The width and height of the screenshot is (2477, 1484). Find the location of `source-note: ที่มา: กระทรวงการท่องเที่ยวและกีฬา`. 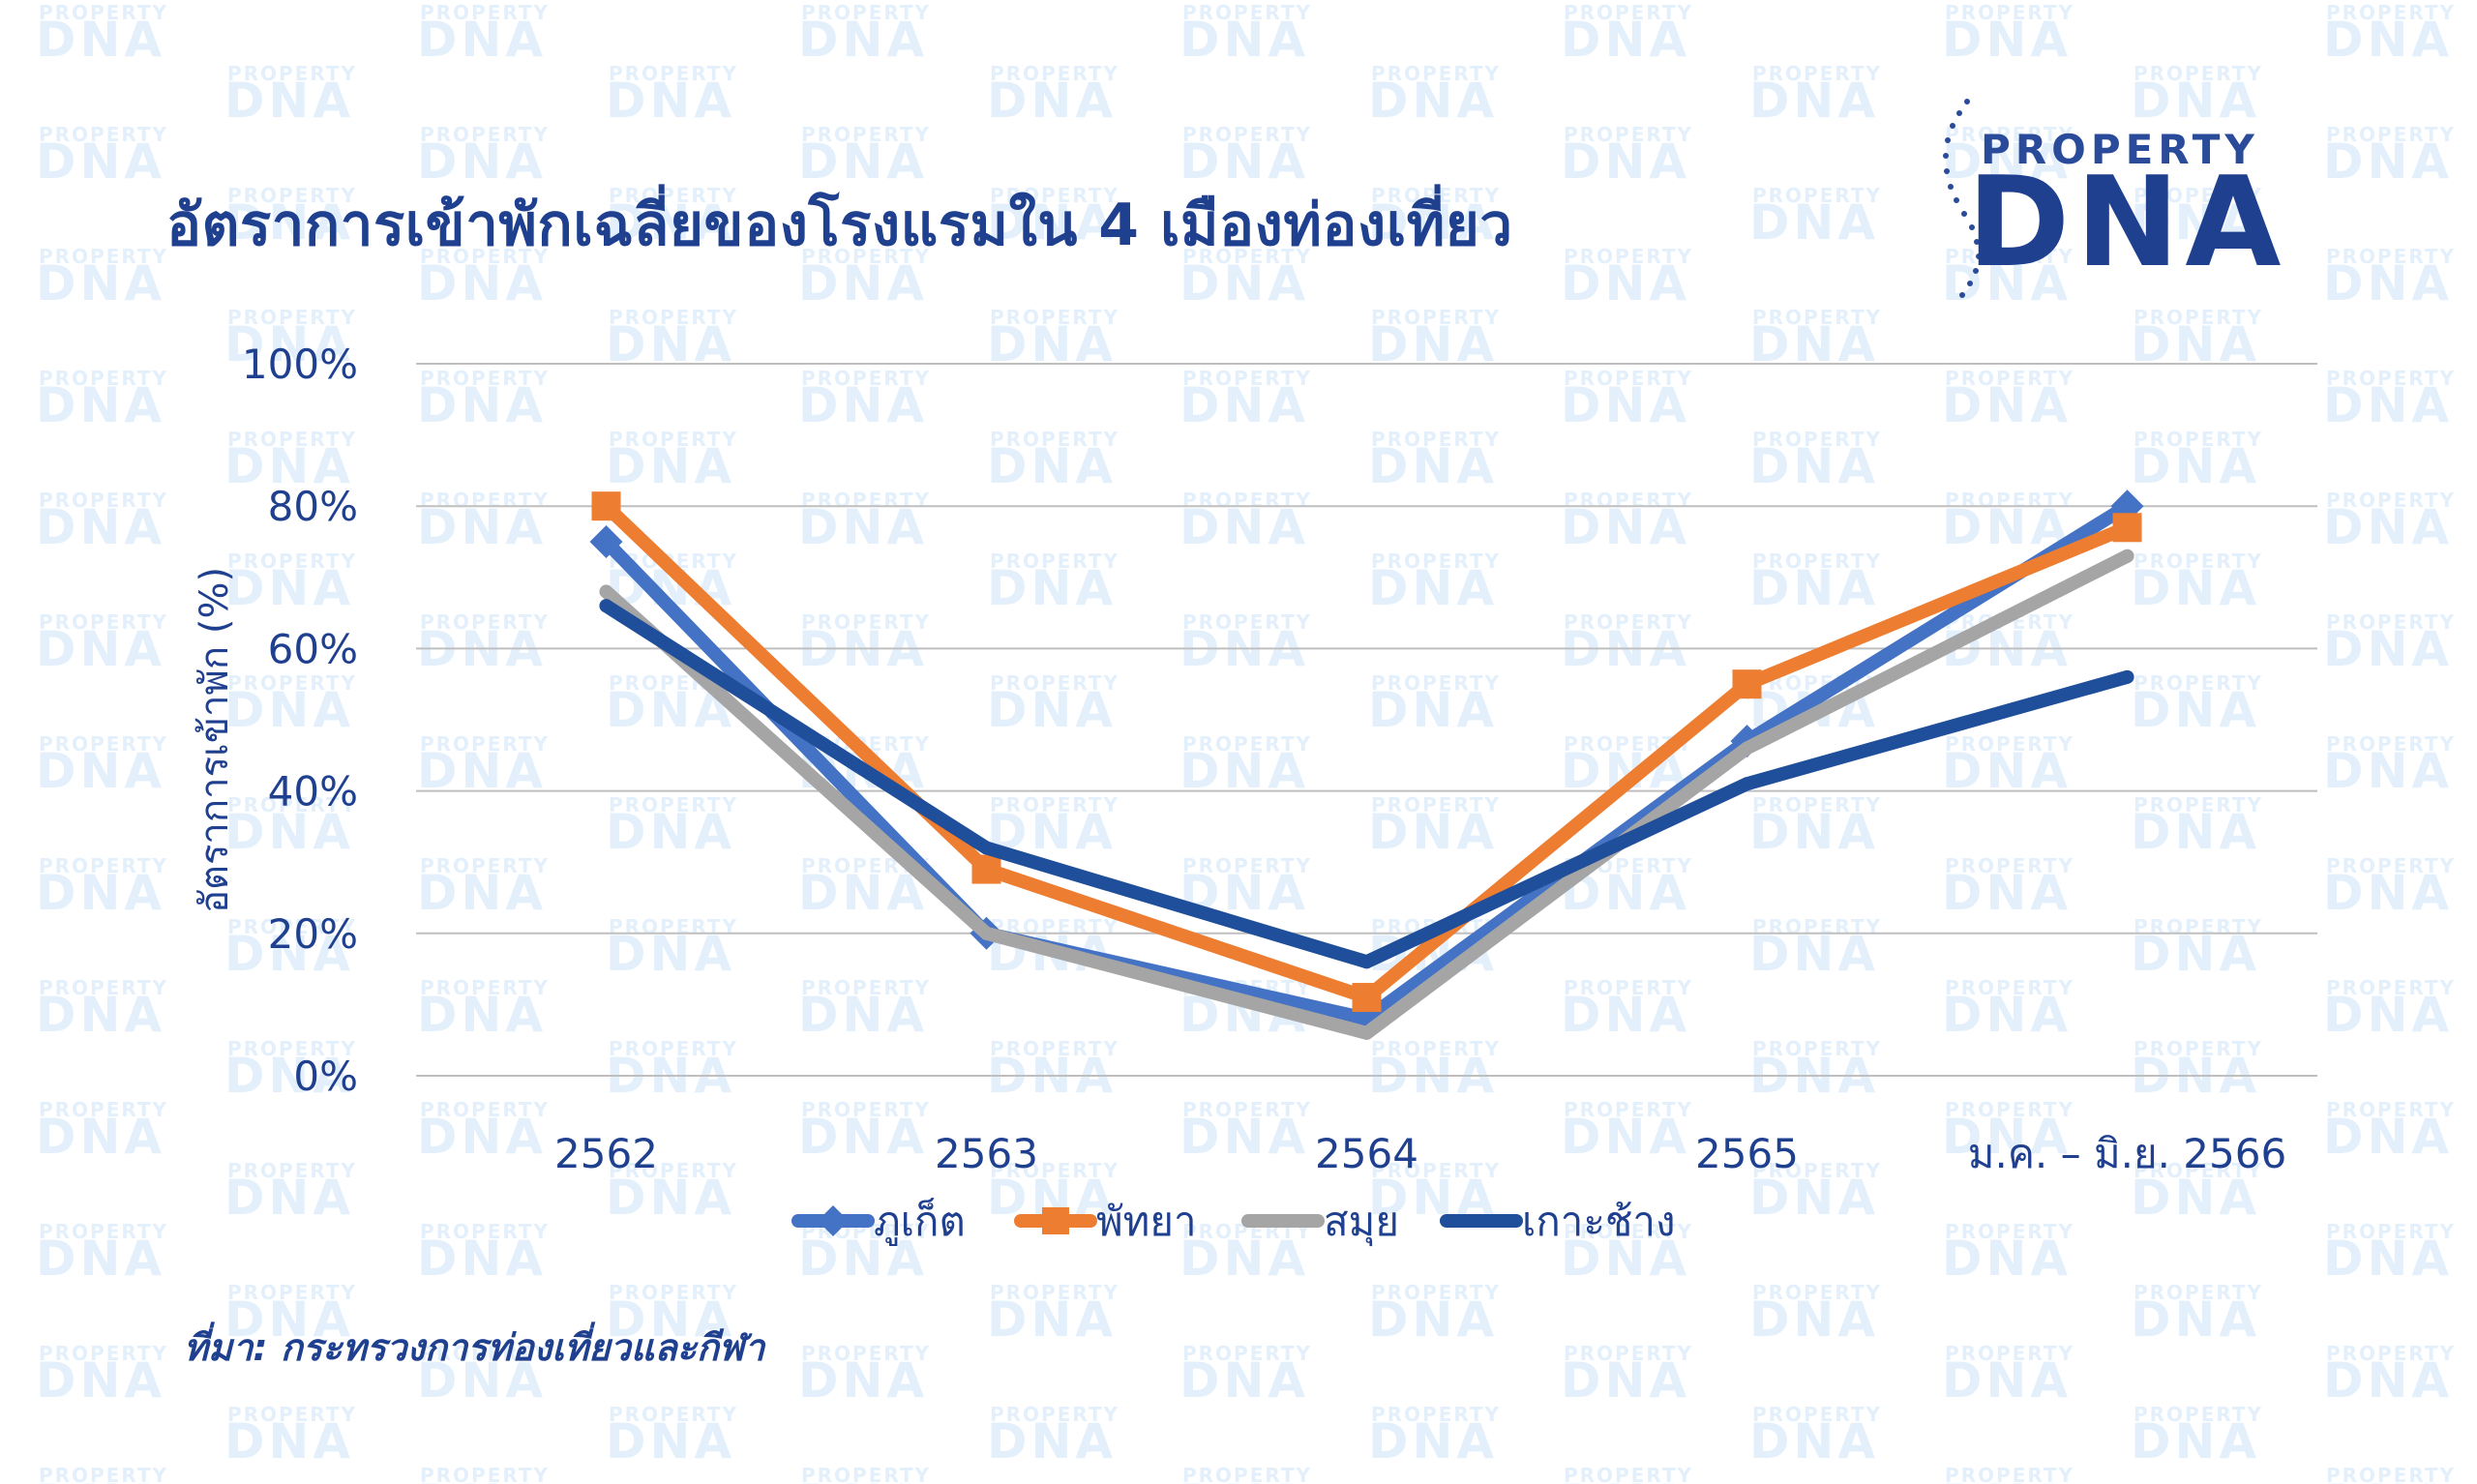

source-note: ที่มา: กระทรวงการท่องเที่ยวและกีฬา is located at coordinates (474, 1347).